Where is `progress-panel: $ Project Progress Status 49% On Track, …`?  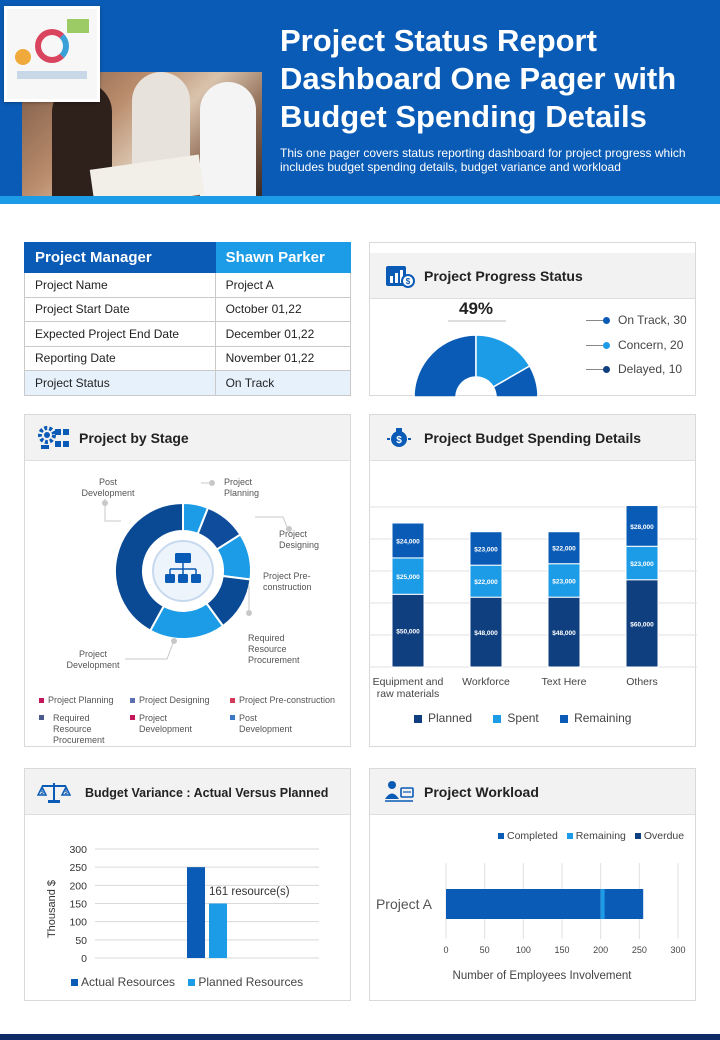 progress-panel: $ Project Progress Status 49% On Track, … is located at coordinates (532, 319).